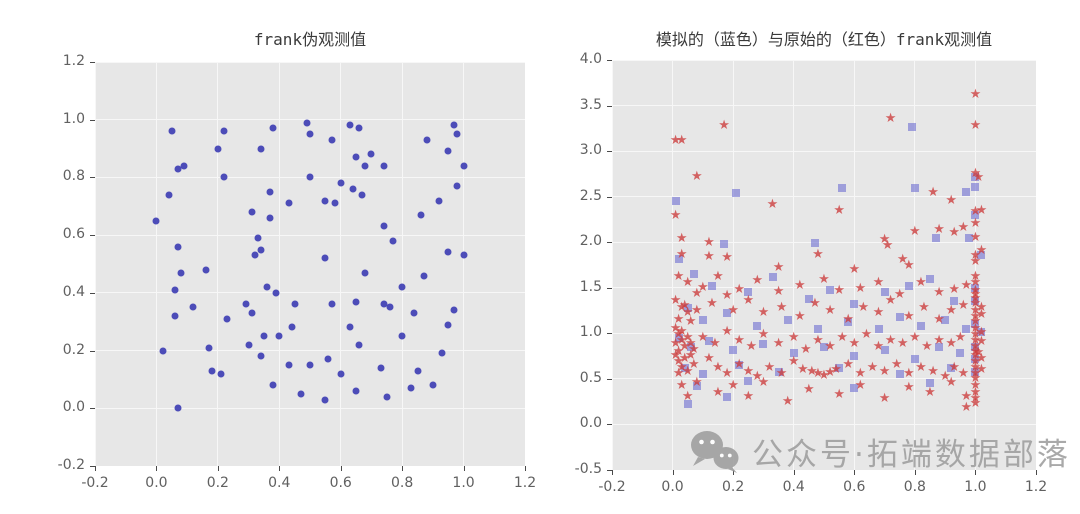 This screenshot has height=514, width=1080. What do you see at coordinates (914, 487) in the screenshot?
I see `x-tick-label: 0.8` at bounding box center [914, 487].